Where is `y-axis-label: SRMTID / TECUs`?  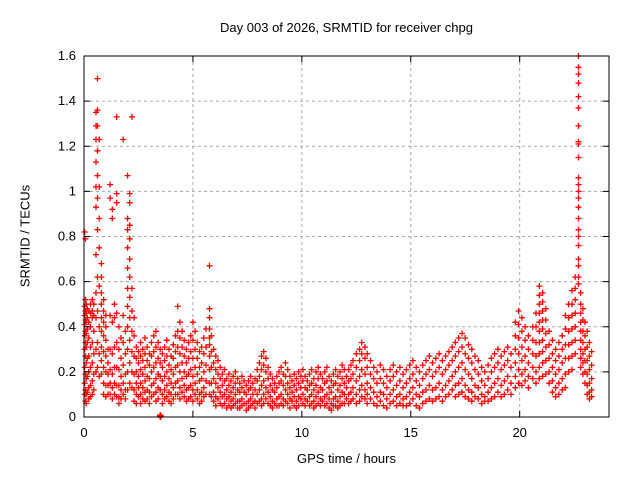
y-axis-label: SRMTID / TECUs is located at coordinates (25, 236).